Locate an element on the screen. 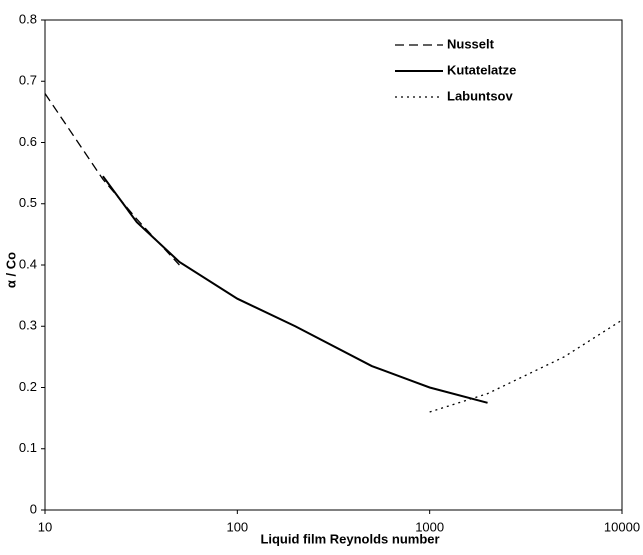 Image resolution: width=643 pixels, height=555 pixels. y-tick-label: 0.3 is located at coordinates (28, 325).